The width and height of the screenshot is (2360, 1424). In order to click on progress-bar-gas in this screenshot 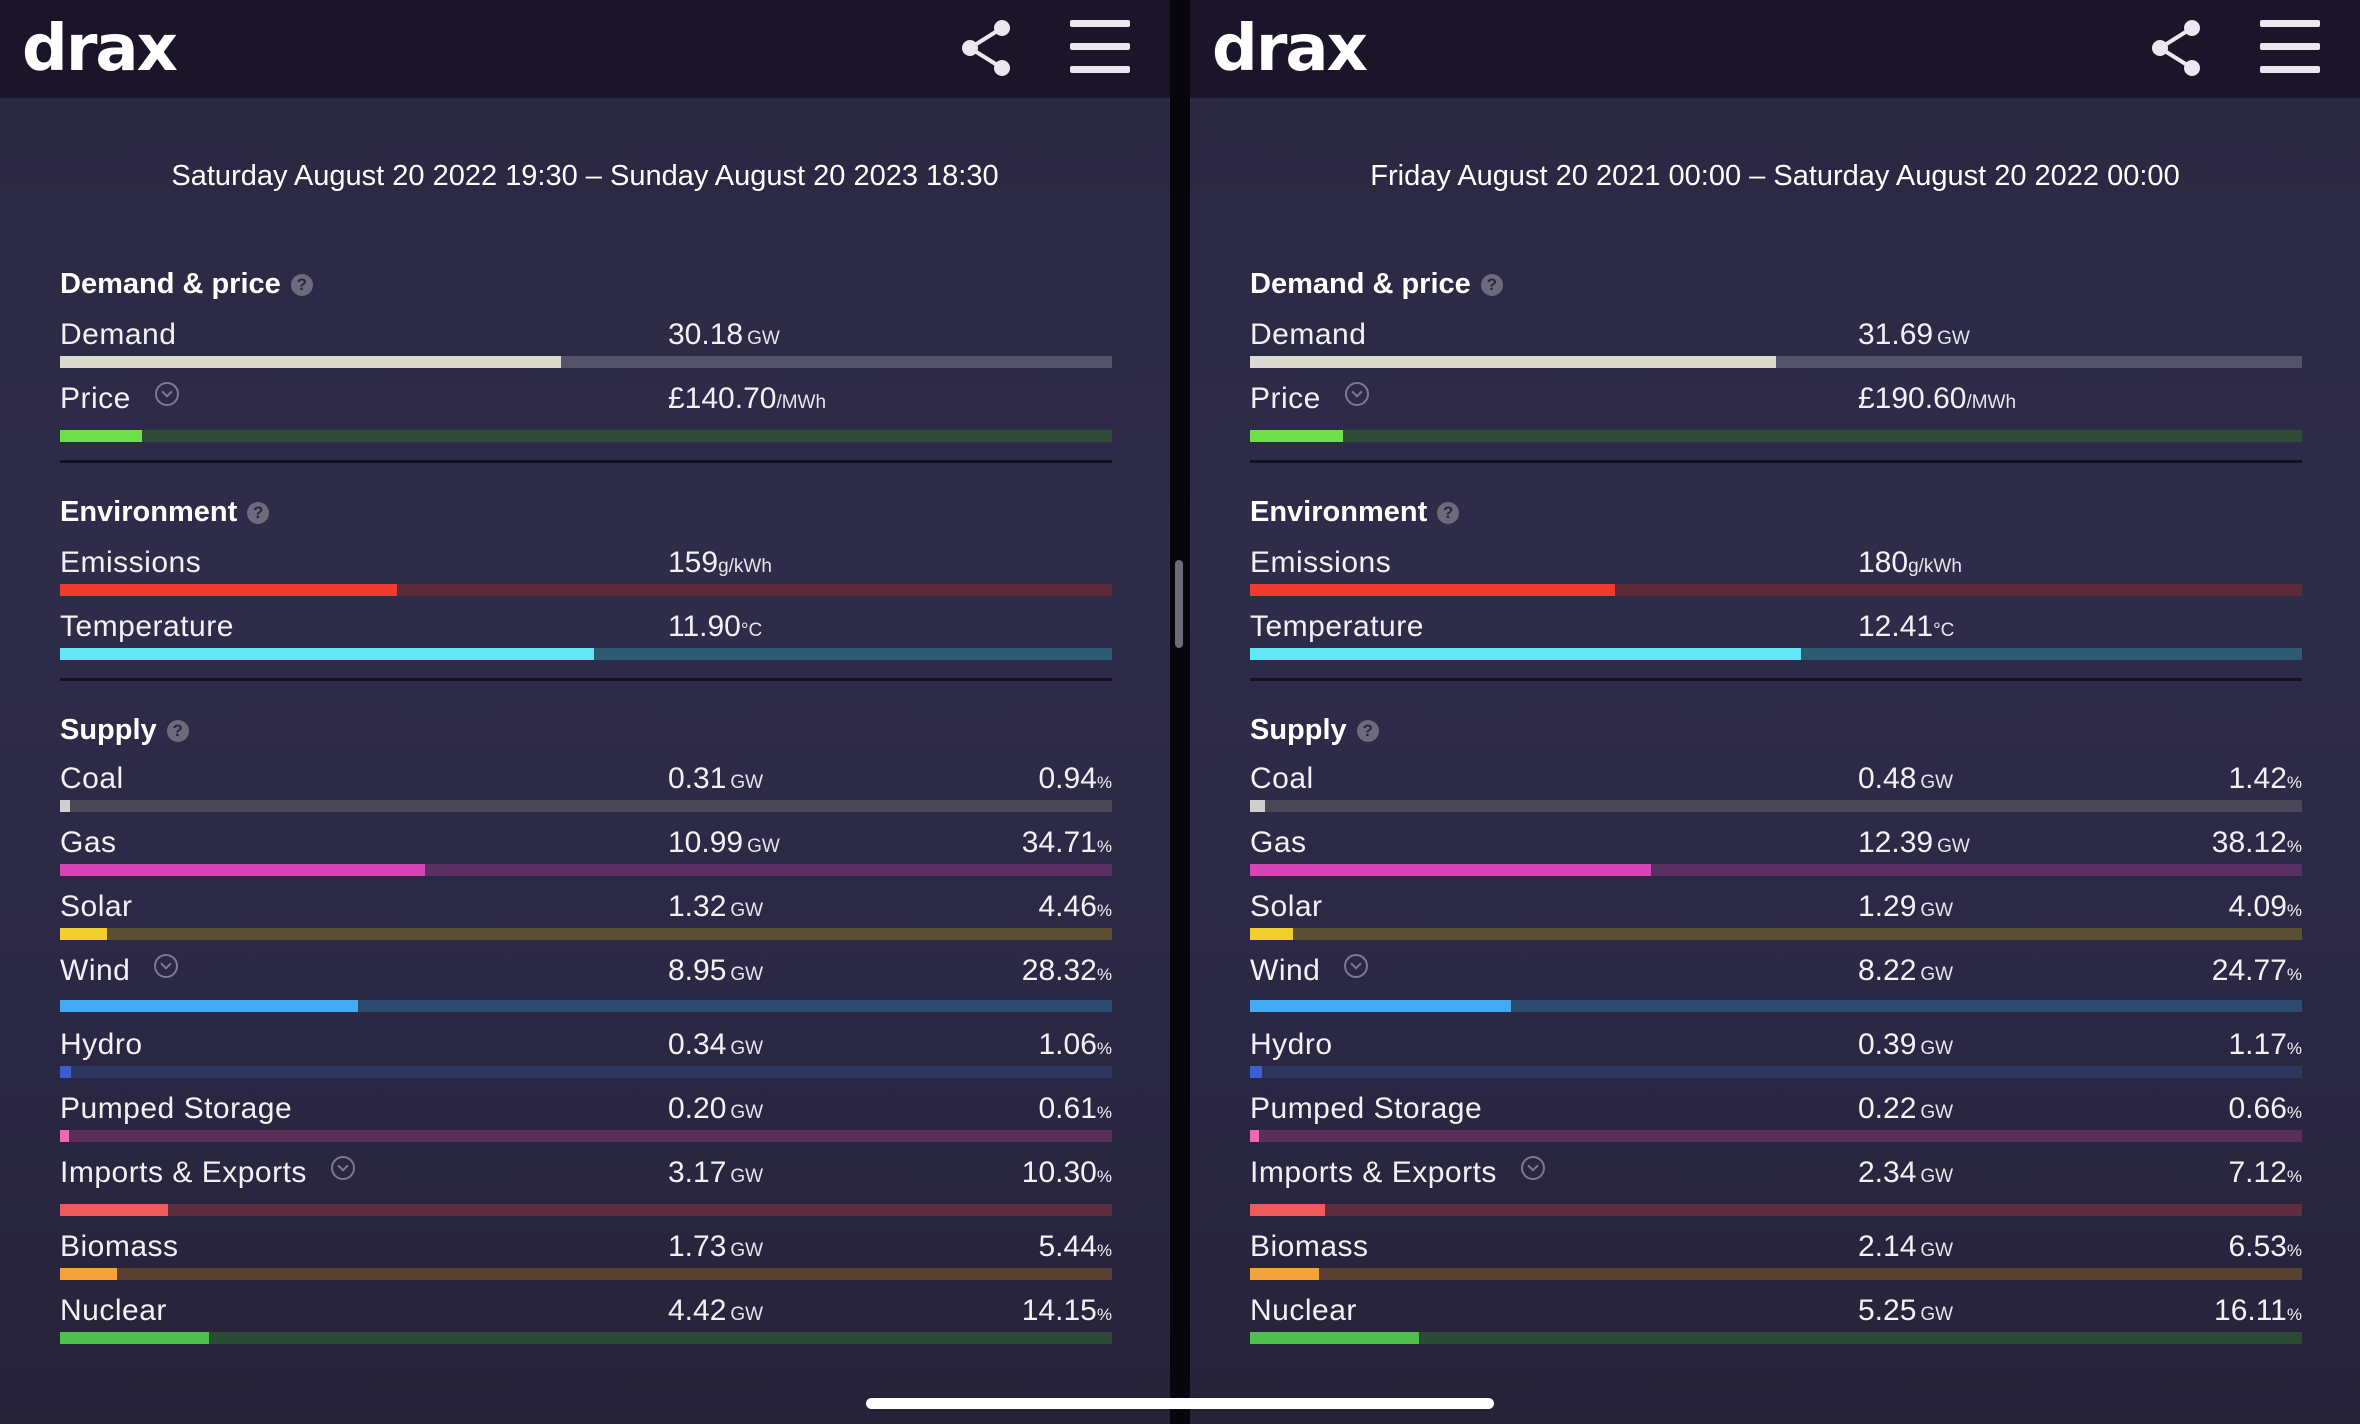, I will do `click(586, 870)`.